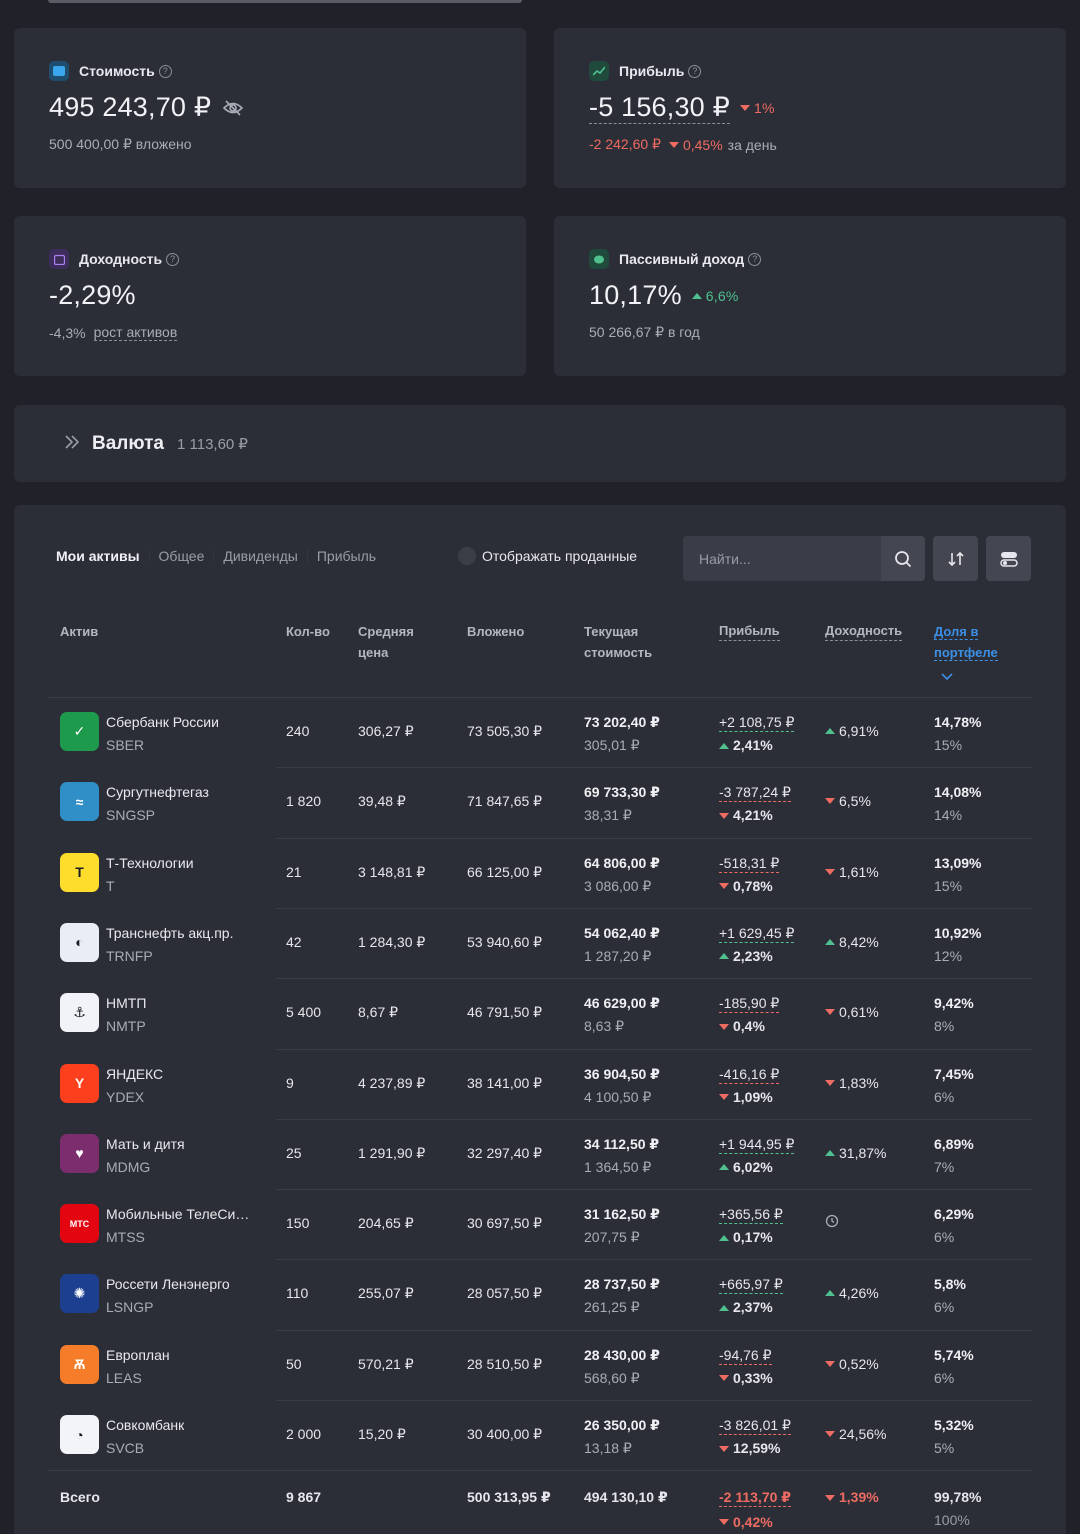 This screenshot has height=1534, width=1080. Describe the element at coordinates (751, 1296) in the screenshot. I see `row-profit: +665,97 ₽2,37%` at that location.